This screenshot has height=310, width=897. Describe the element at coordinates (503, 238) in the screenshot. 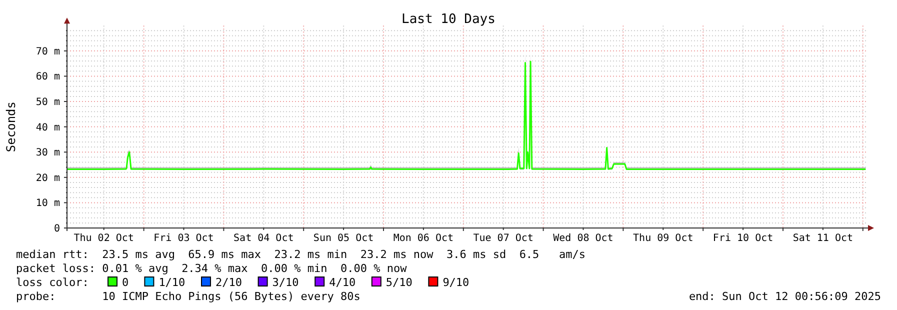

I see `x-tick-label: Tue 07 Oct` at that location.